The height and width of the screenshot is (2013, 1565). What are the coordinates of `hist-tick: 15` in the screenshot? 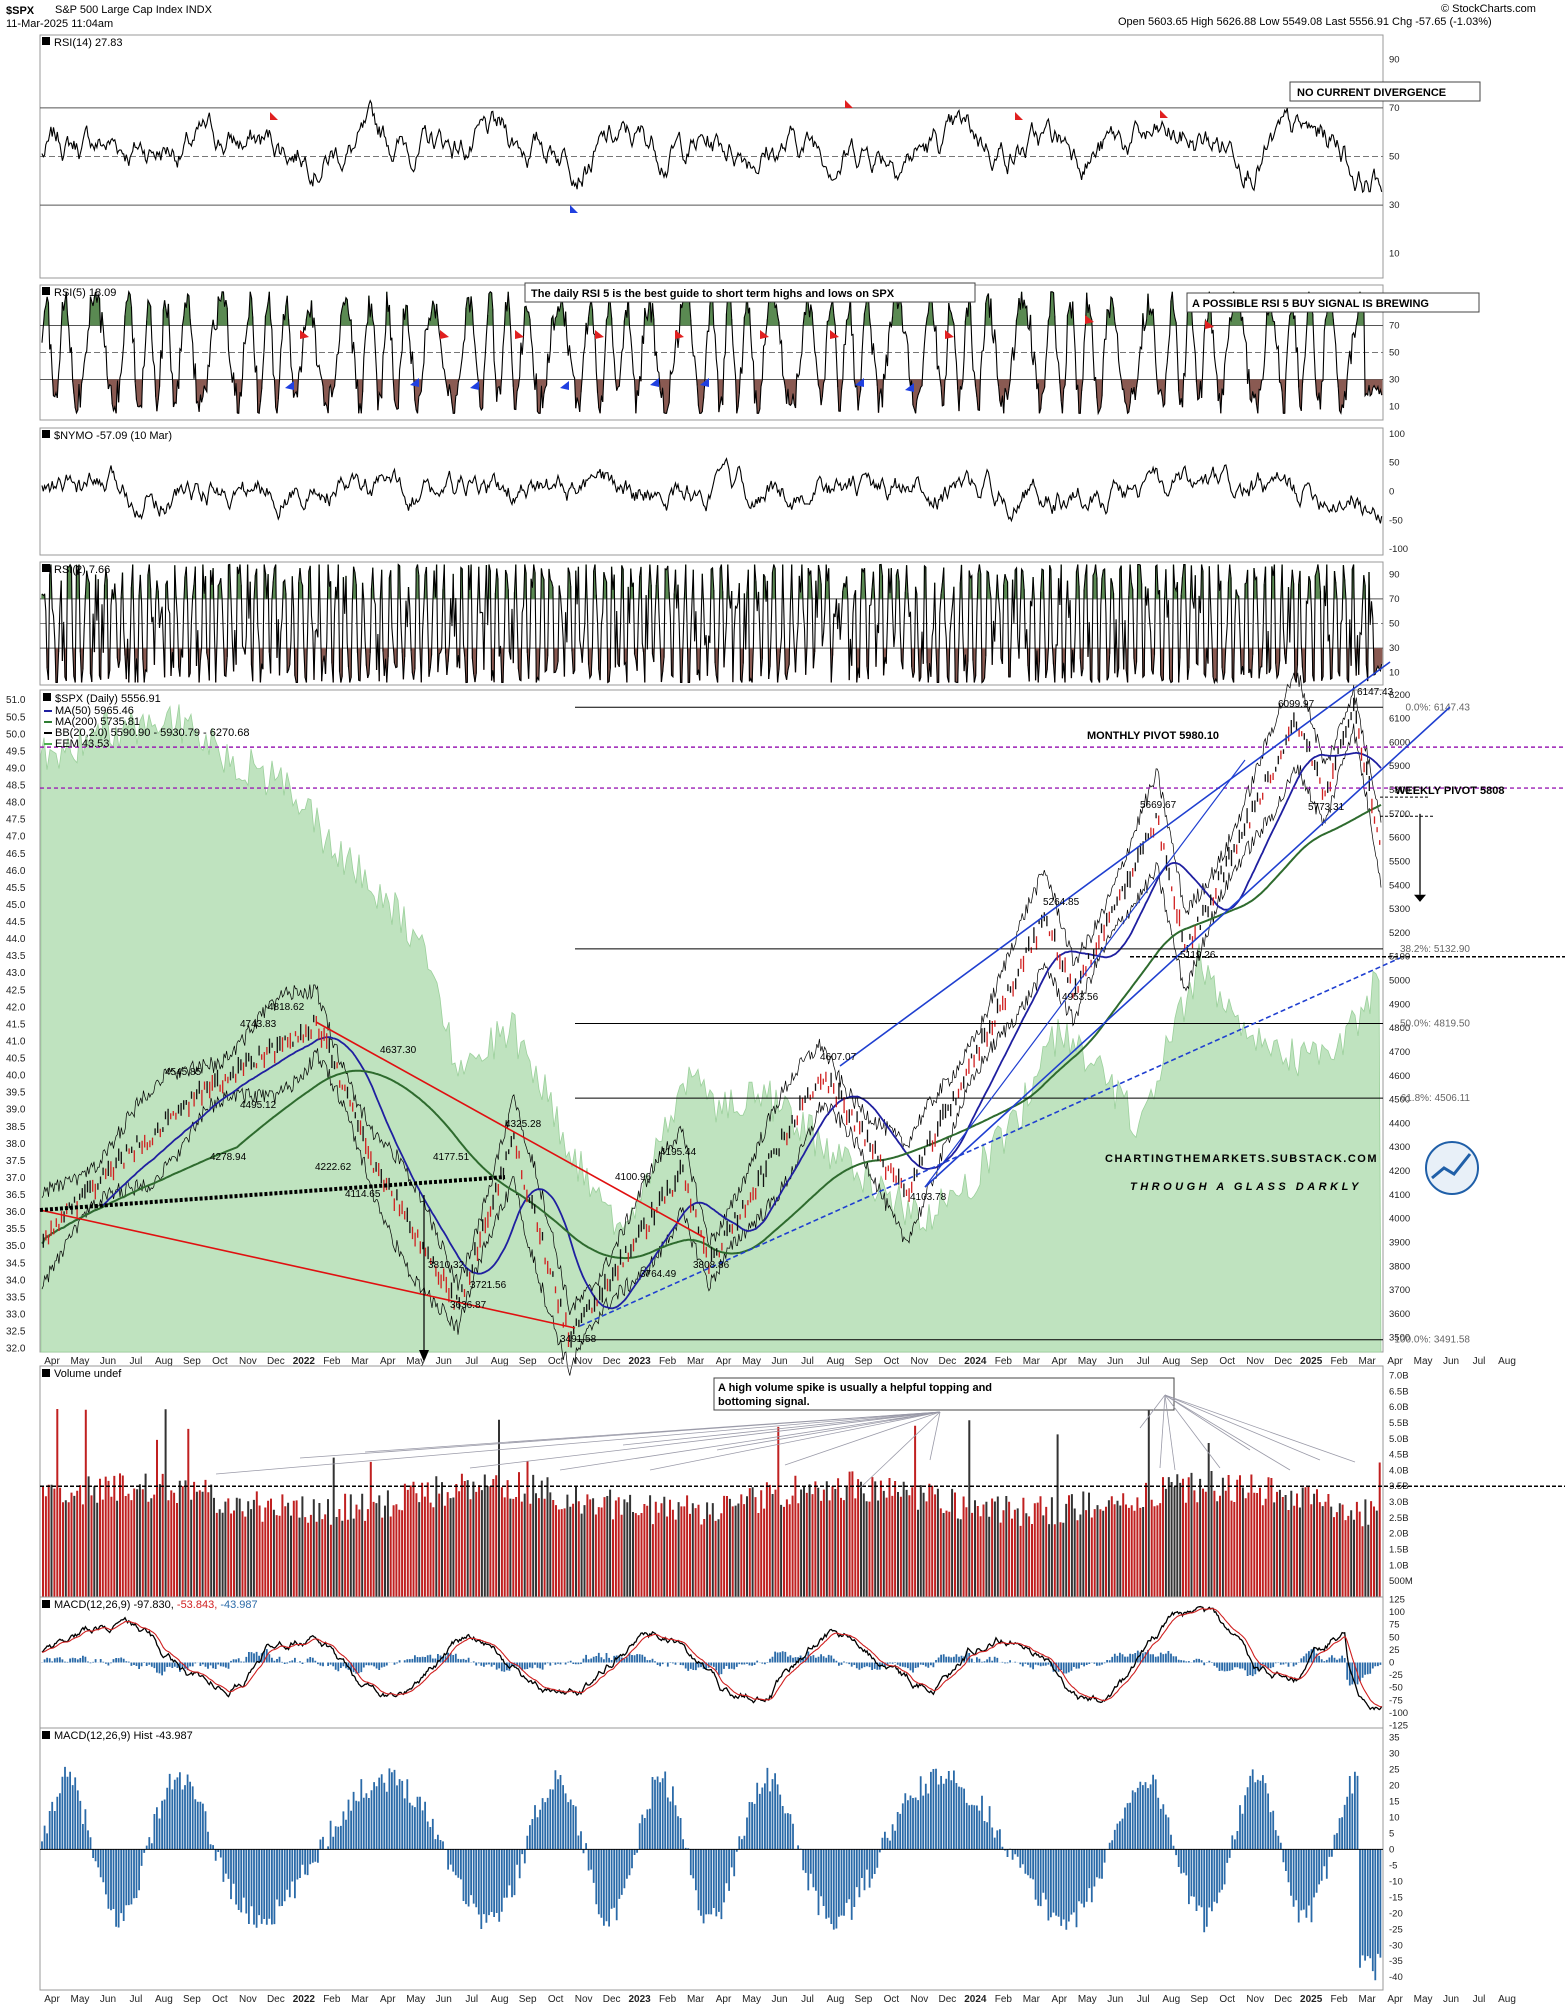 It's located at (1394, 1801).